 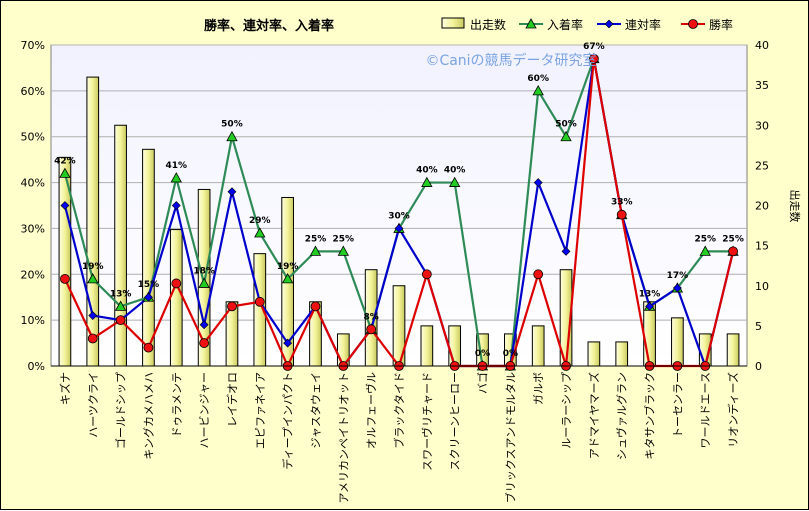 I want to click on data-label-8: 19%, so click(x=288, y=267).